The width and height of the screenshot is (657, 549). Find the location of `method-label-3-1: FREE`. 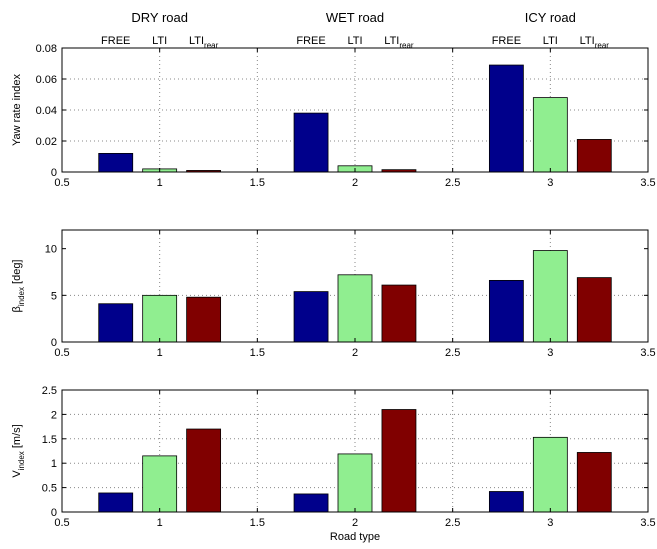

method-label-3-1: FREE is located at coordinates (506, 41).